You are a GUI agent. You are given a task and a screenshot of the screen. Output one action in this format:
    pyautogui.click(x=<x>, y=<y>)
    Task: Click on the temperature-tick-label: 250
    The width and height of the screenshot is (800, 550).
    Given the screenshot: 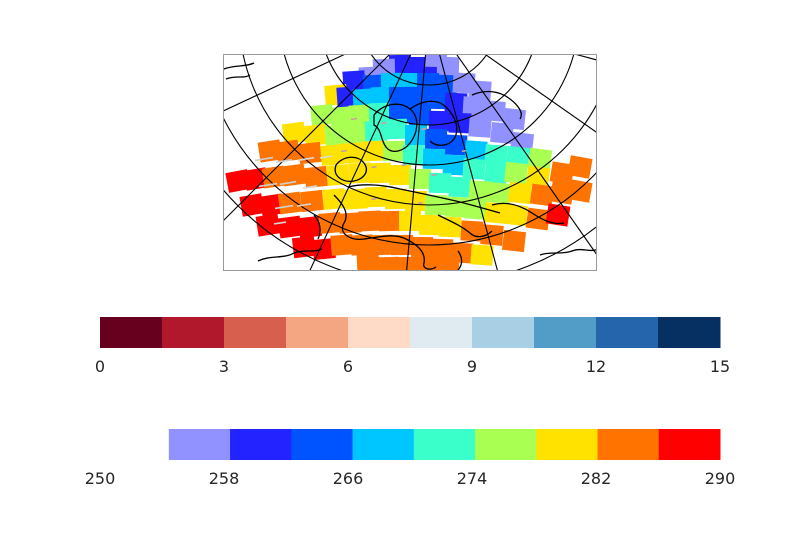 What is the action you would take?
    pyautogui.click(x=100, y=478)
    